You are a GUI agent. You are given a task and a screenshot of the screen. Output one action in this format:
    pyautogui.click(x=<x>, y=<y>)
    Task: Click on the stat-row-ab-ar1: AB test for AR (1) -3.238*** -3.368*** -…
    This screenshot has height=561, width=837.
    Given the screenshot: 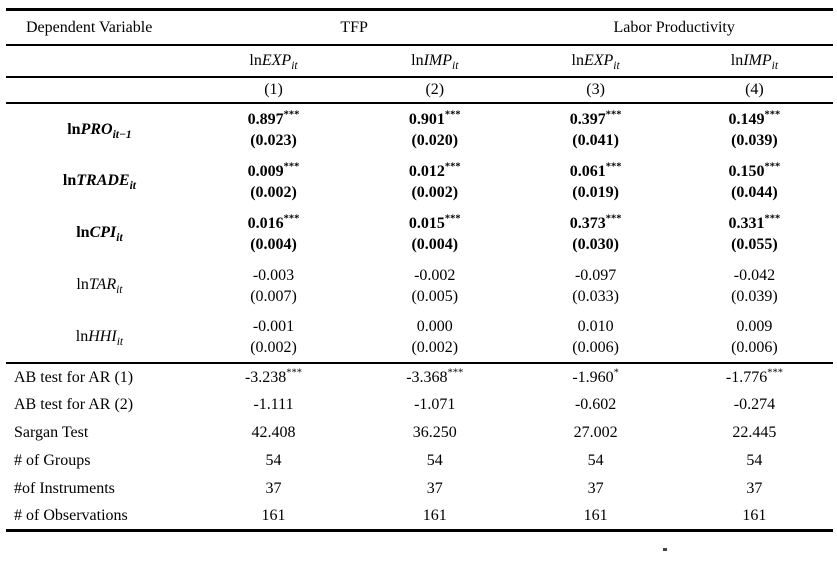 What is the action you would take?
    pyautogui.click(x=419, y=377)
    